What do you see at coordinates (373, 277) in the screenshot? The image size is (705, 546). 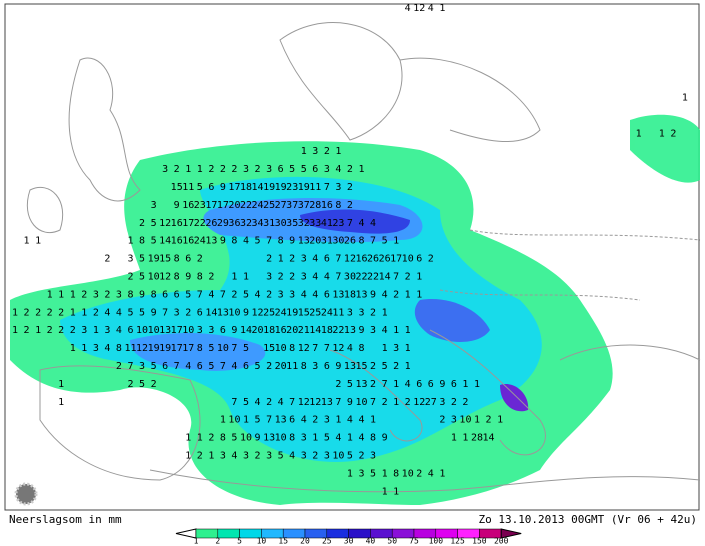 I see `grid-value: 22` at bounding box center [373, 277].